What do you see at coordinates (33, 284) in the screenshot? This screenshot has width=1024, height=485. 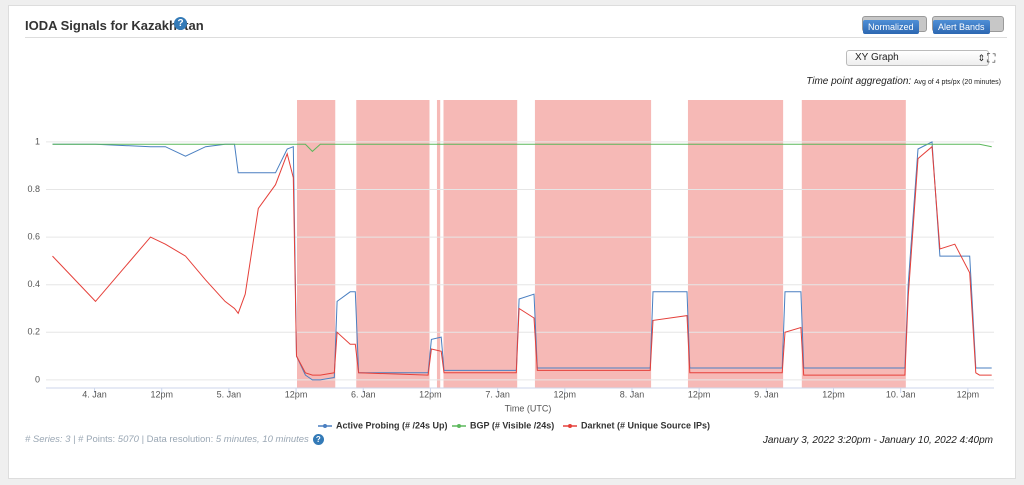 I see `y-tick-label: 0.4` at bounding box center [33, 284].